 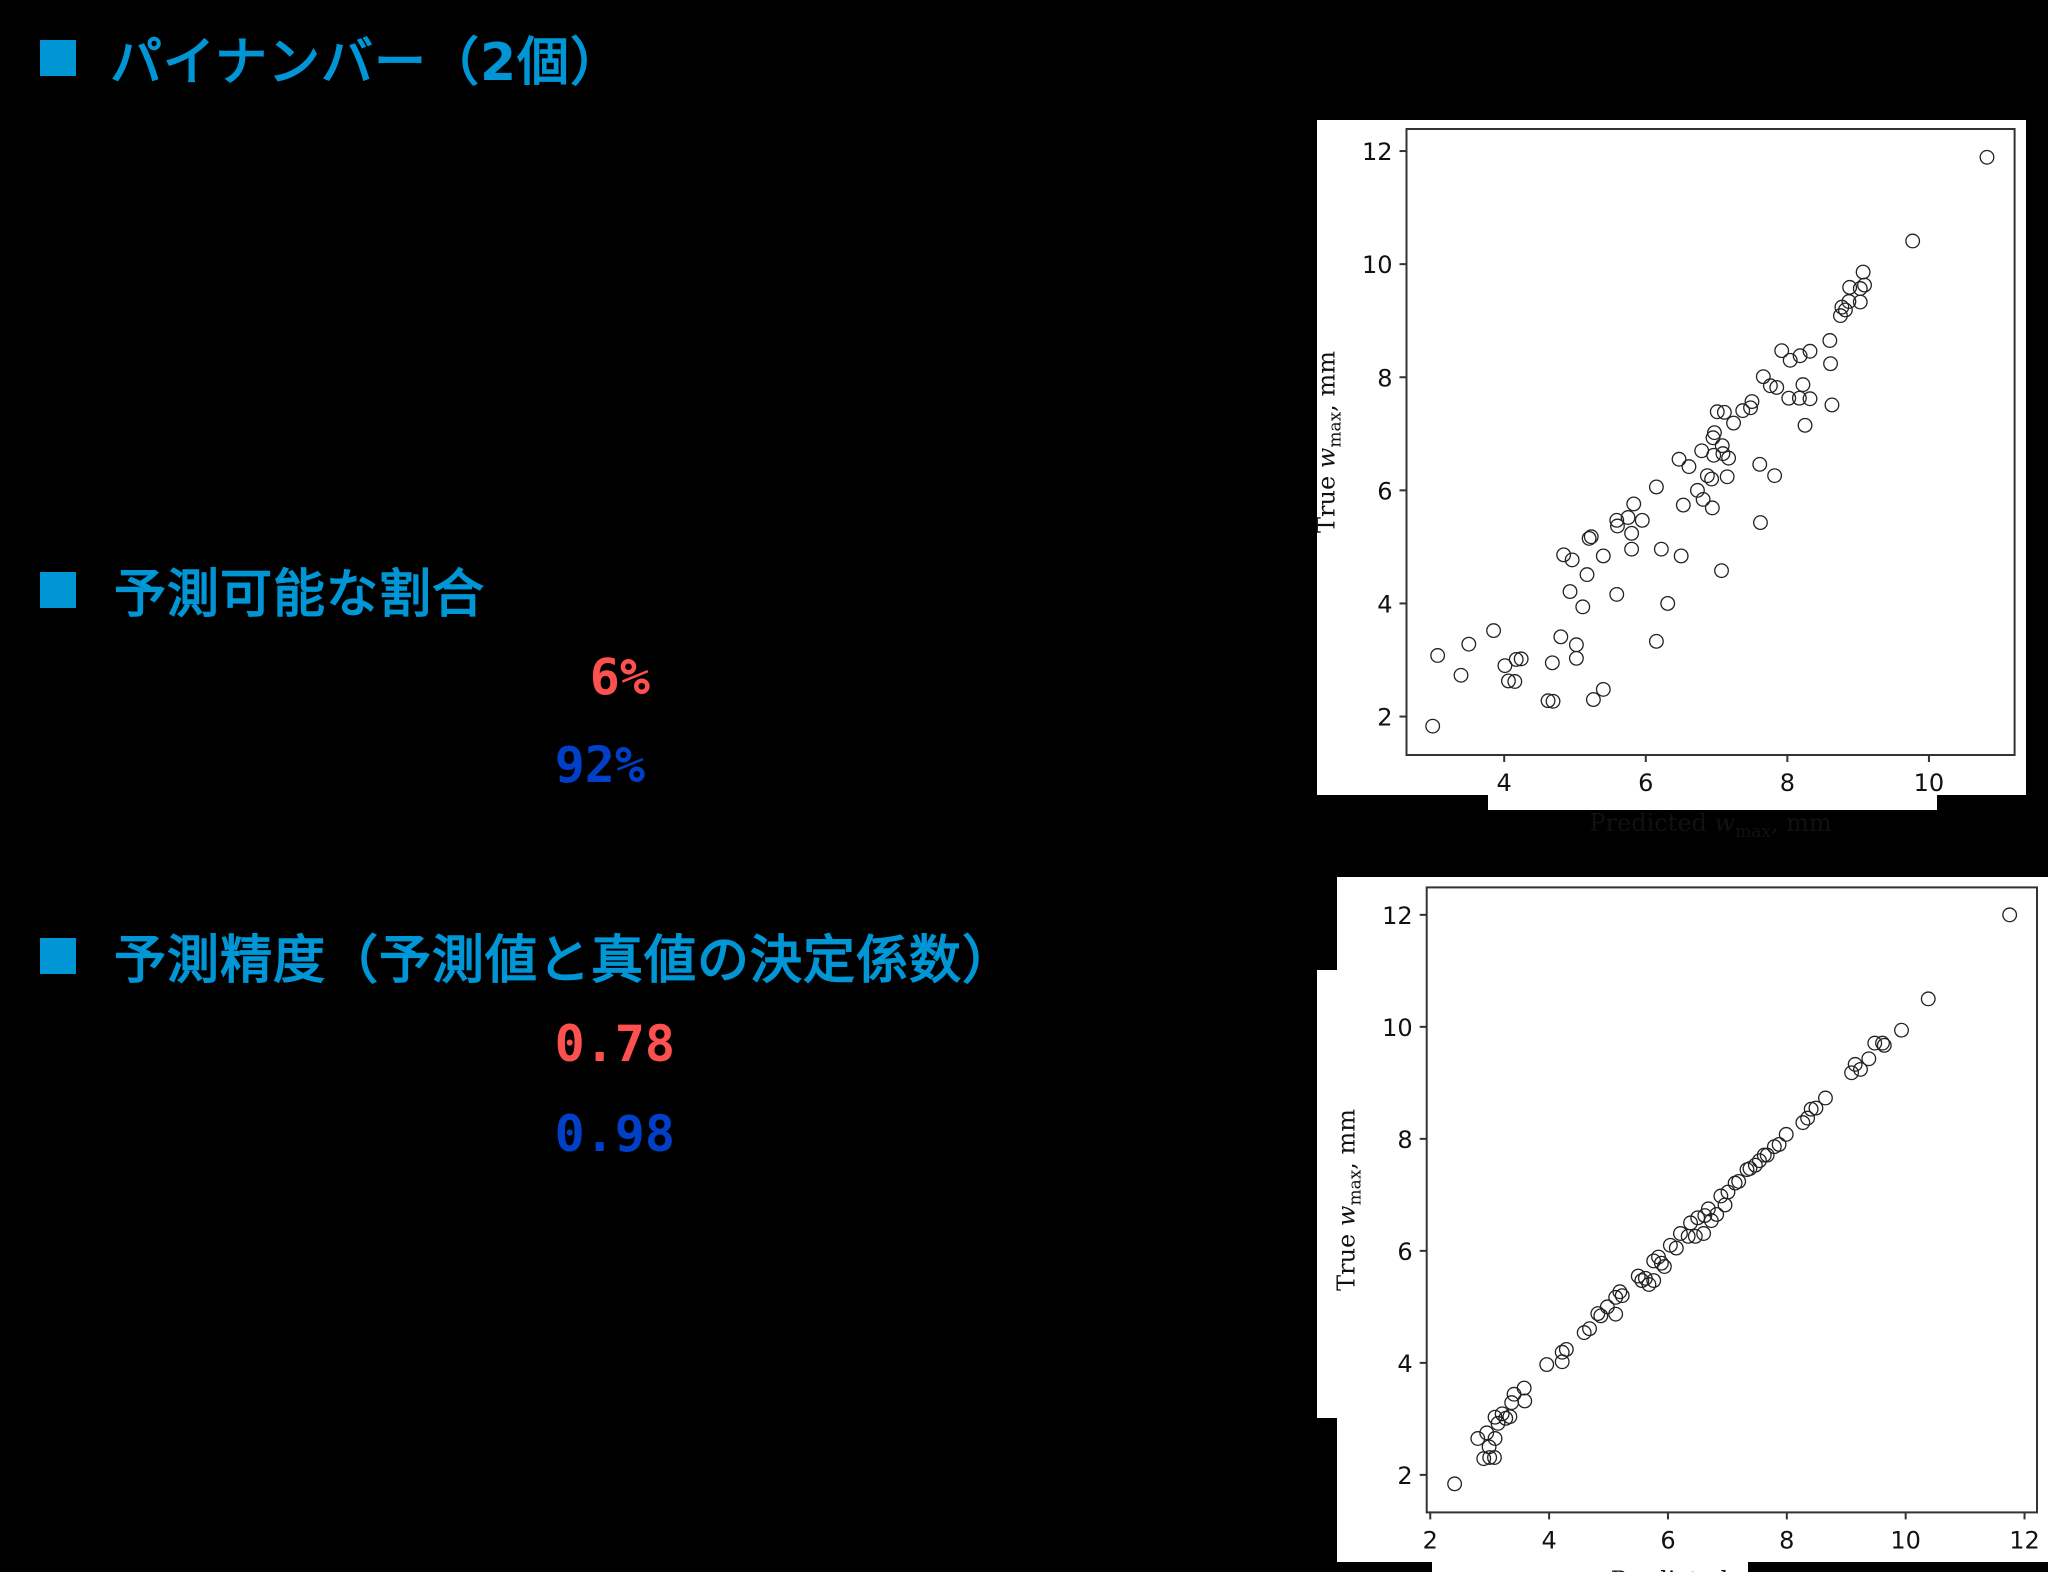 I want to click on y-tick-label: 6, so click(x=1404, y=1252).